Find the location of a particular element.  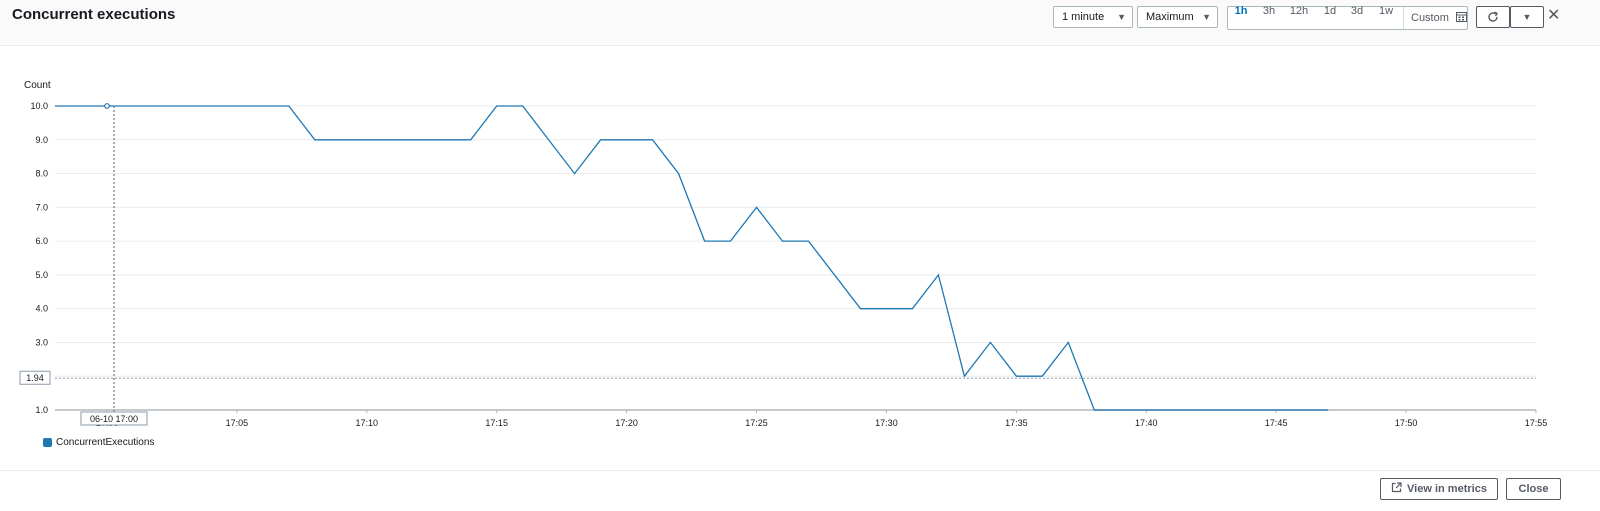

legend-swatch is located at coordinates (47, 442).